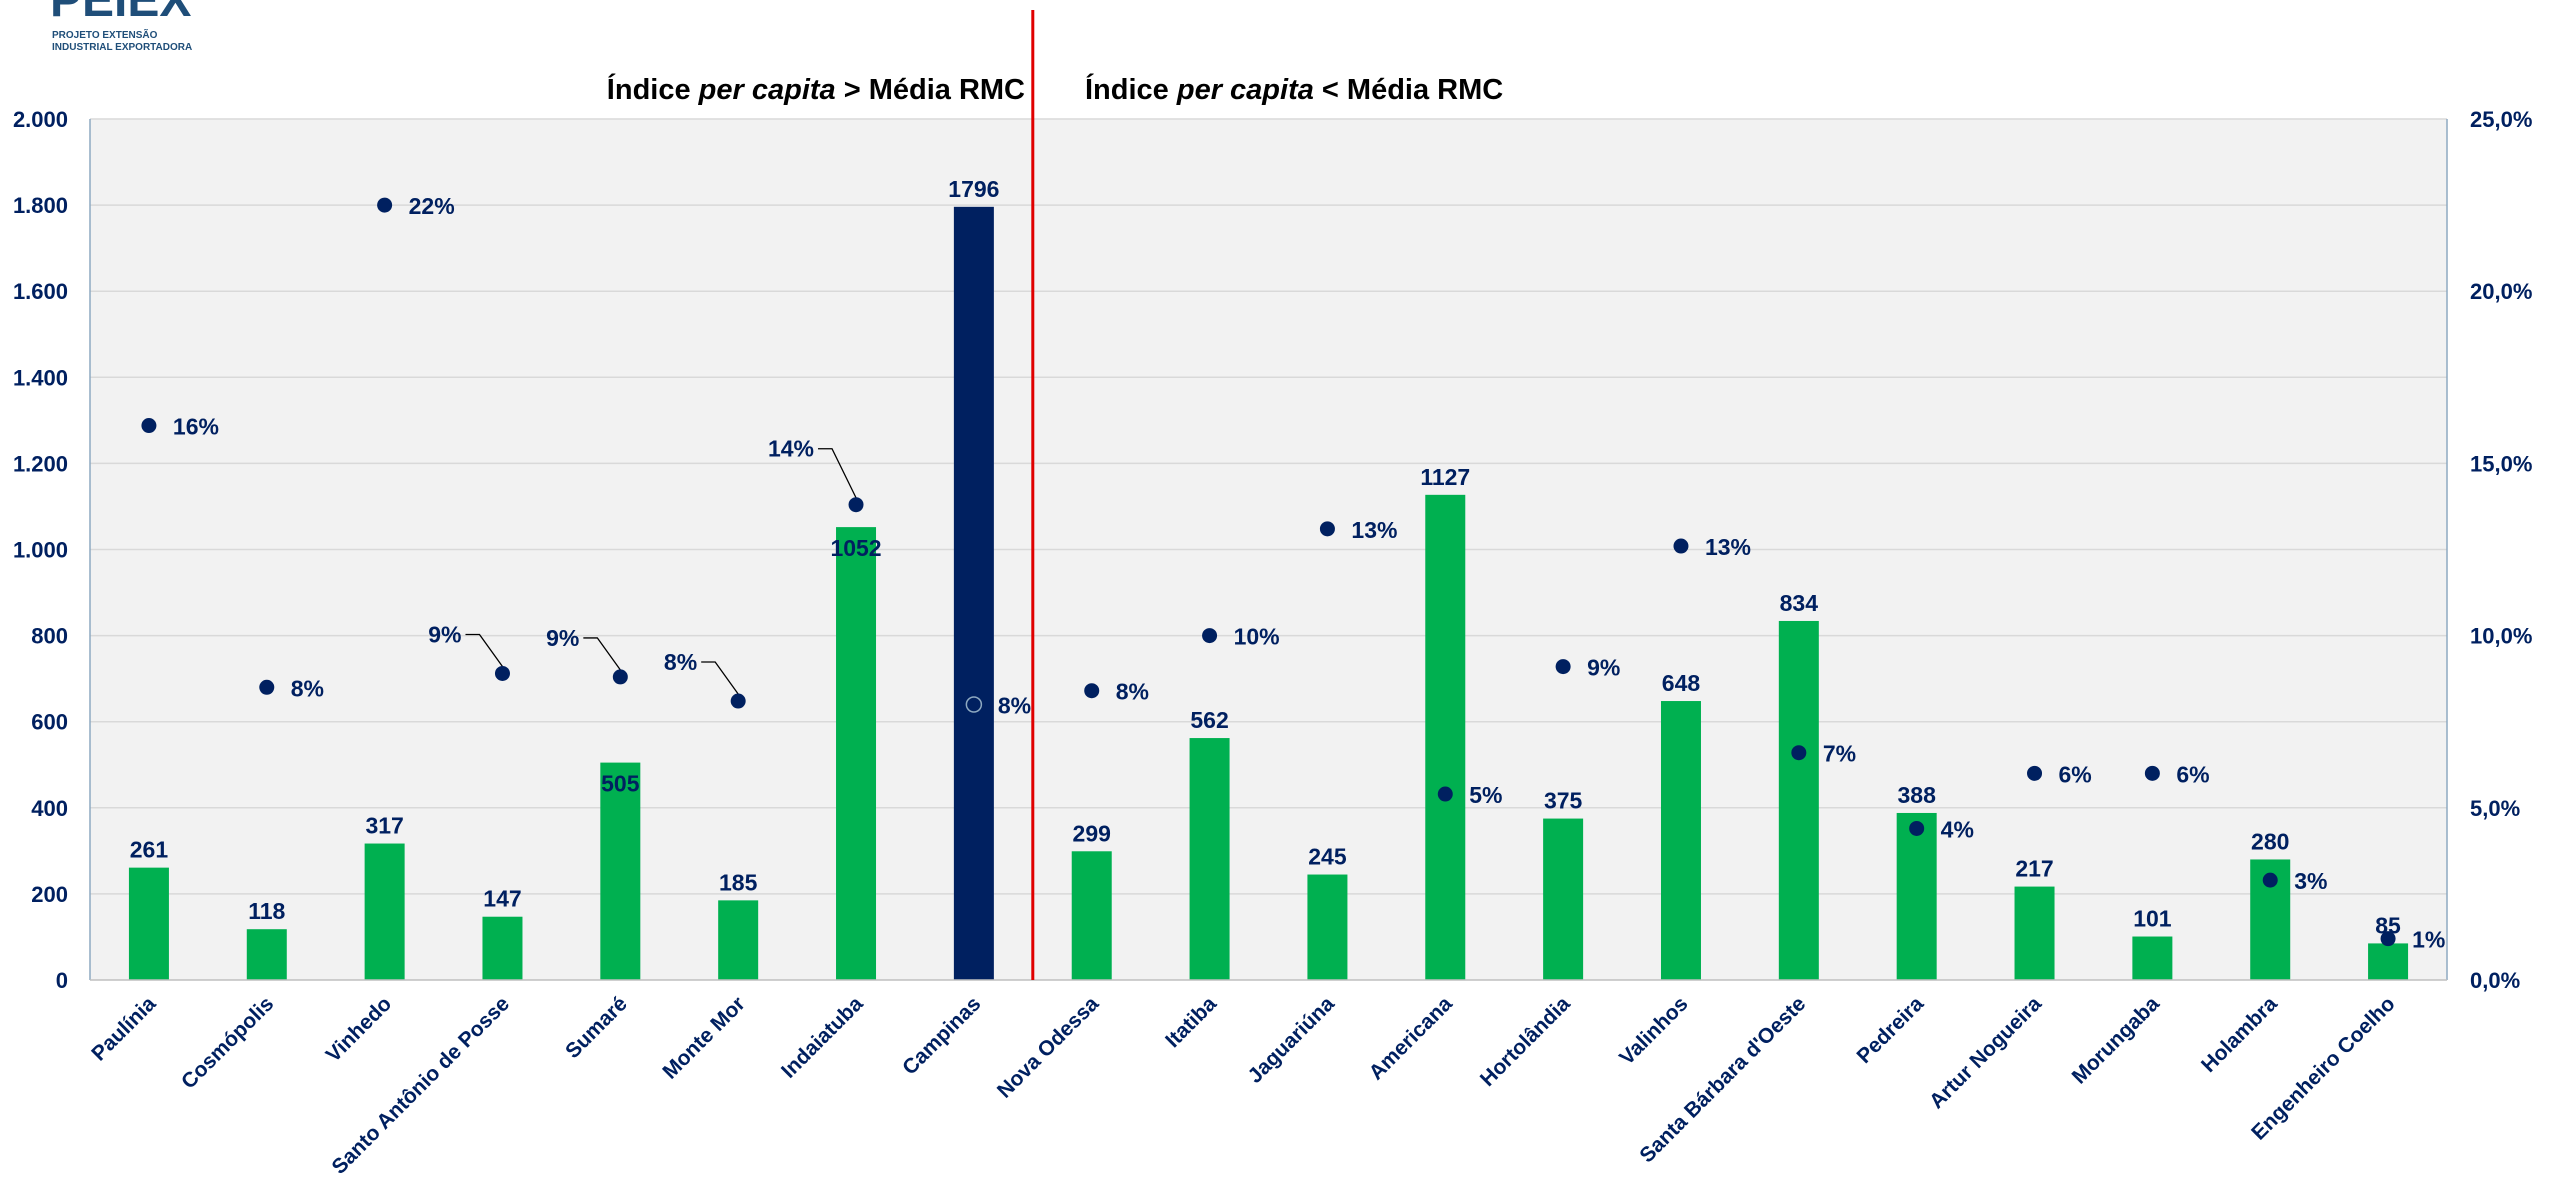  I want to click on left-tick-label: 2.000, so click(40, 119).